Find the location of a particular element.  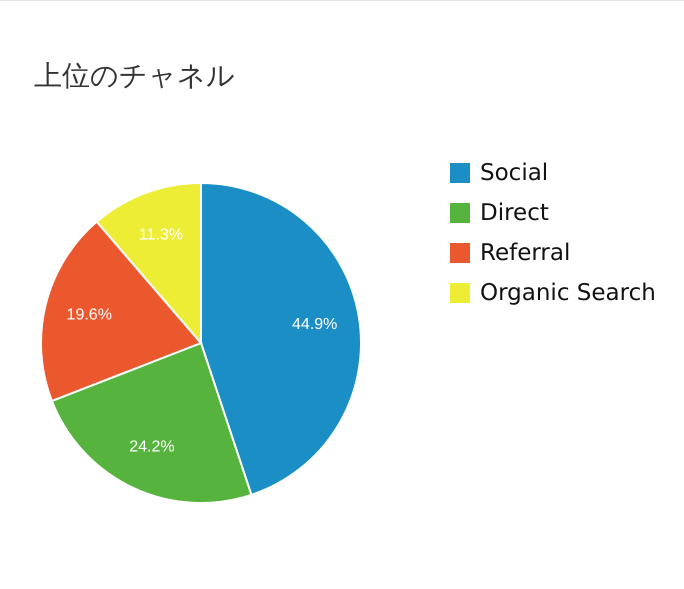

data-label: 44.9% is located at coordinates (315, 325).